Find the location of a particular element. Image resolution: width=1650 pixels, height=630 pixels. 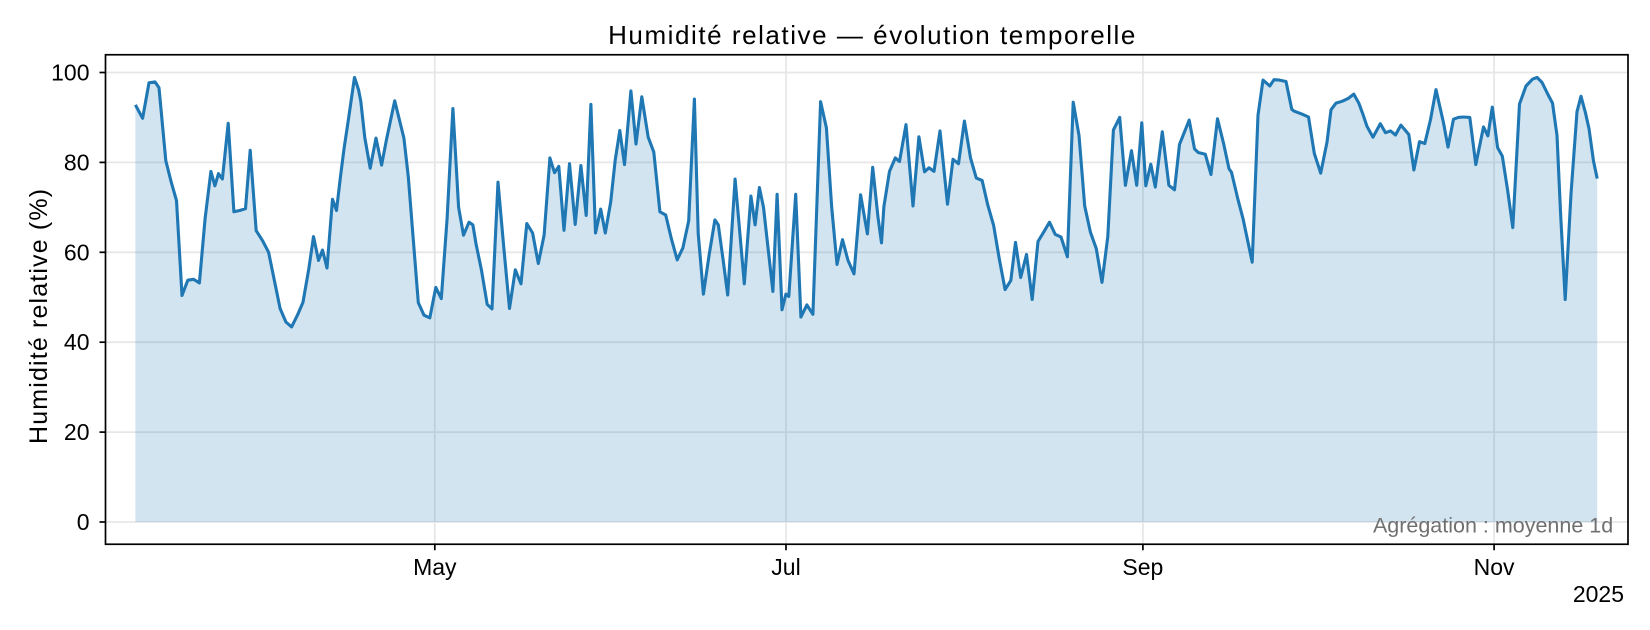

svg-text:Humidité relative — évolution: Humidité relative — évolution temporelle is located at coordinates (872, 35).